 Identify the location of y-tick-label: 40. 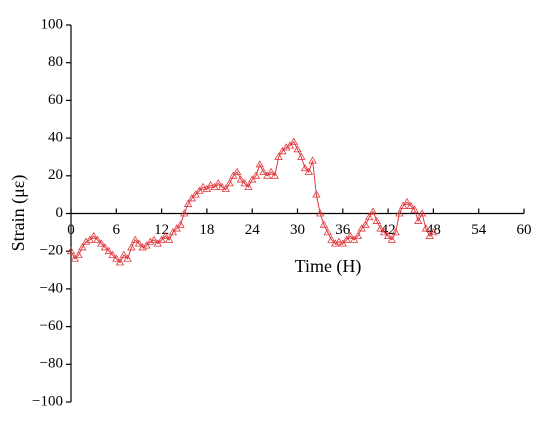
(55, 138).